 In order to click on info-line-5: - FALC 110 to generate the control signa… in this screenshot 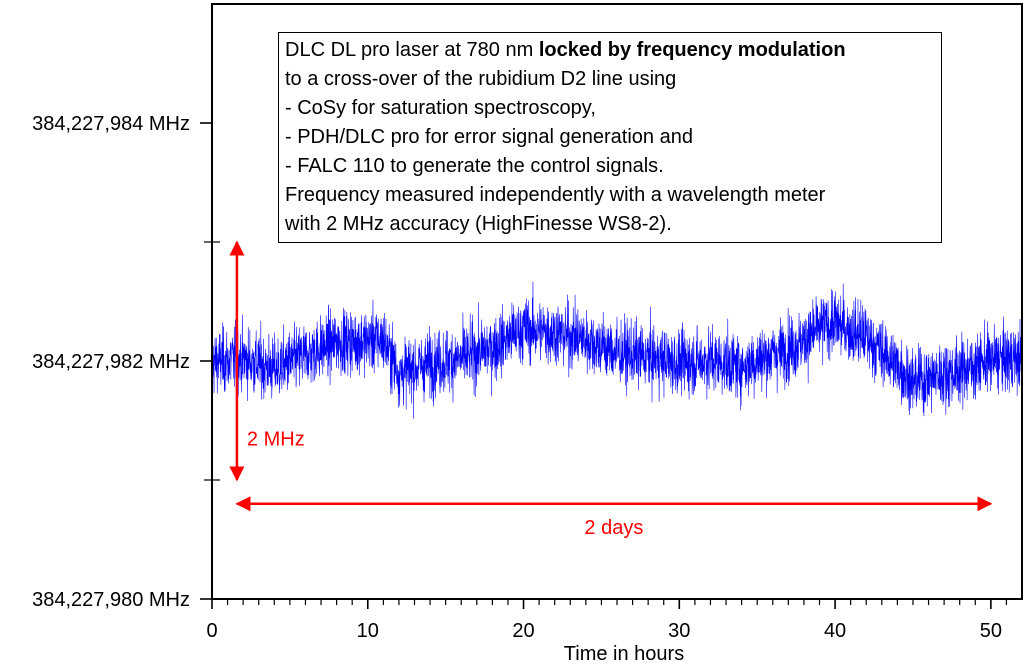, I will do `click(474, 166)`.